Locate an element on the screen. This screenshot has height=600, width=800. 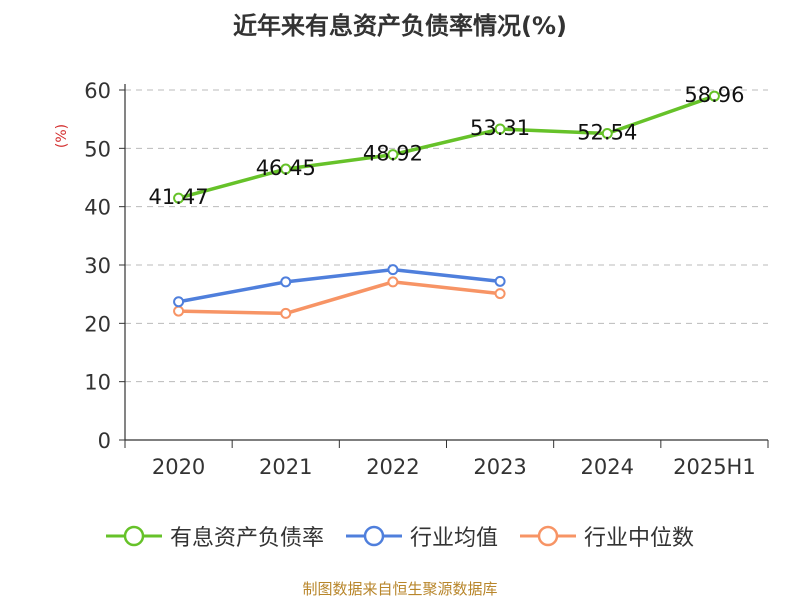
x-tick-label: 2023 is located at coordinates (499, 467).